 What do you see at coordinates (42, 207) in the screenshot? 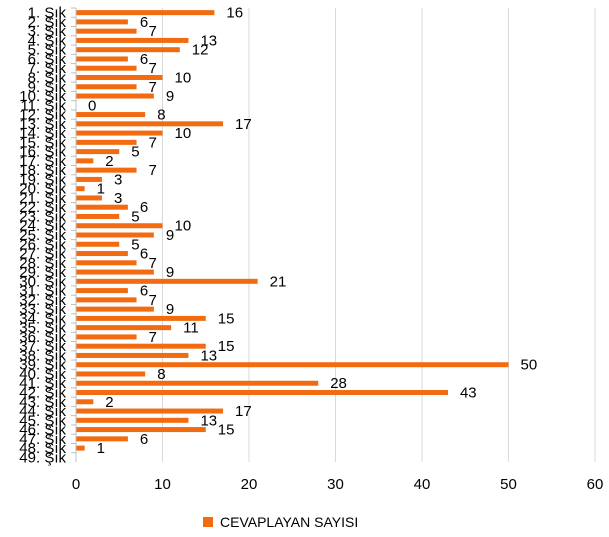
I see `category-label: 22. Şık` at bounding box center [42, 207].